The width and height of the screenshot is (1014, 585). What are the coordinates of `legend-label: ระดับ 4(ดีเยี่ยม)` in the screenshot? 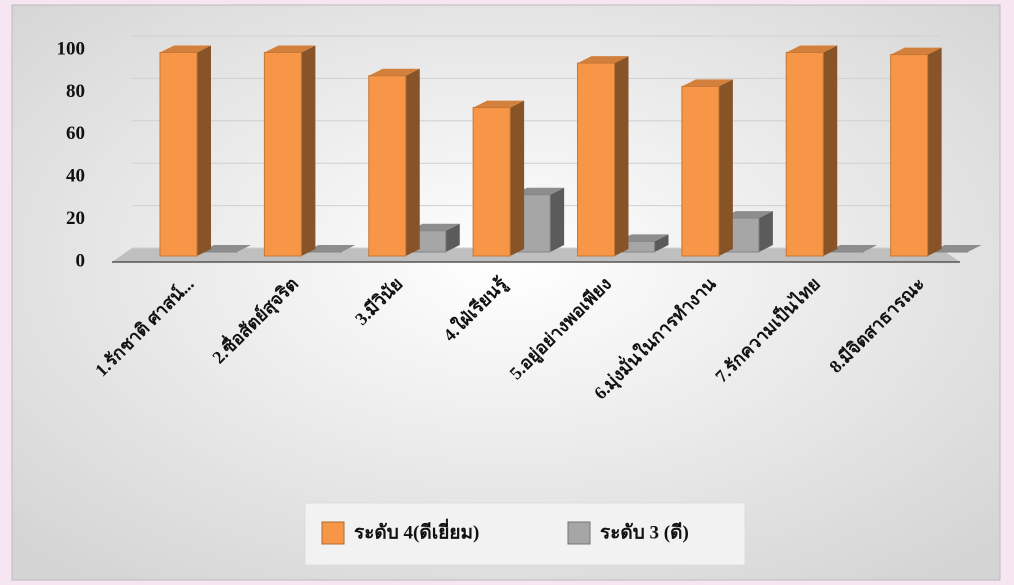 It's located at (416, 530).